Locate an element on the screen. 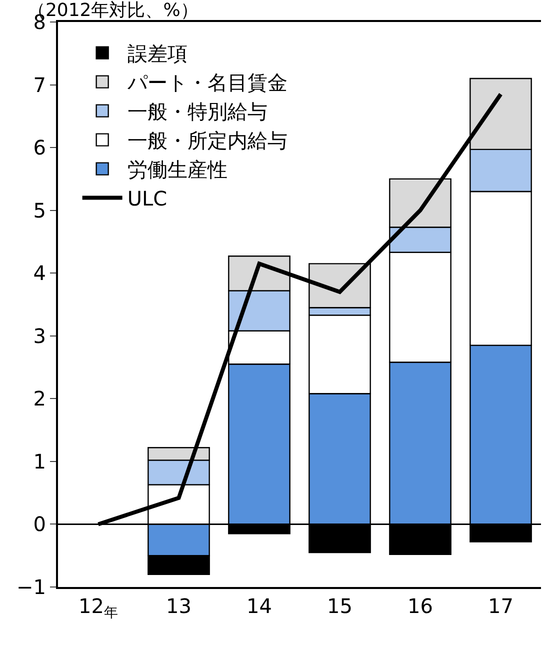  y-tick-label: 4 is located at coordinates (39, 273).